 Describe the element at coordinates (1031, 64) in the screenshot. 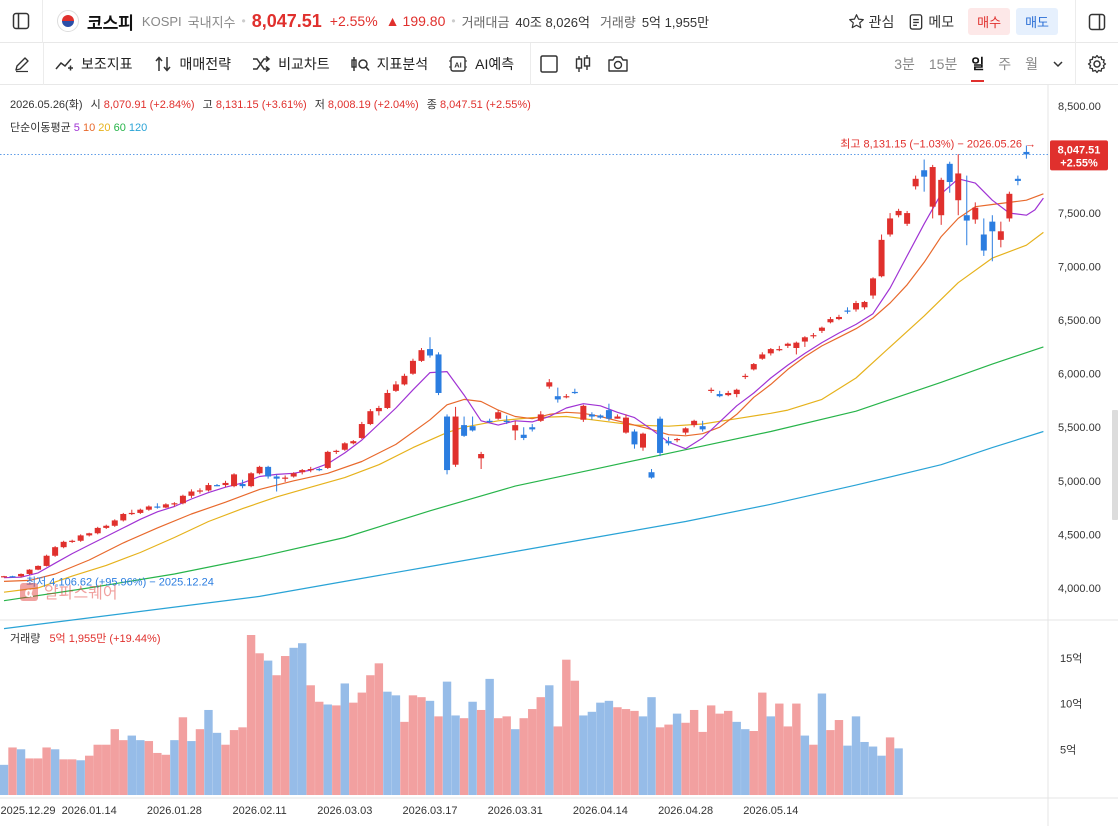

I see `period-month: 월` at that location.